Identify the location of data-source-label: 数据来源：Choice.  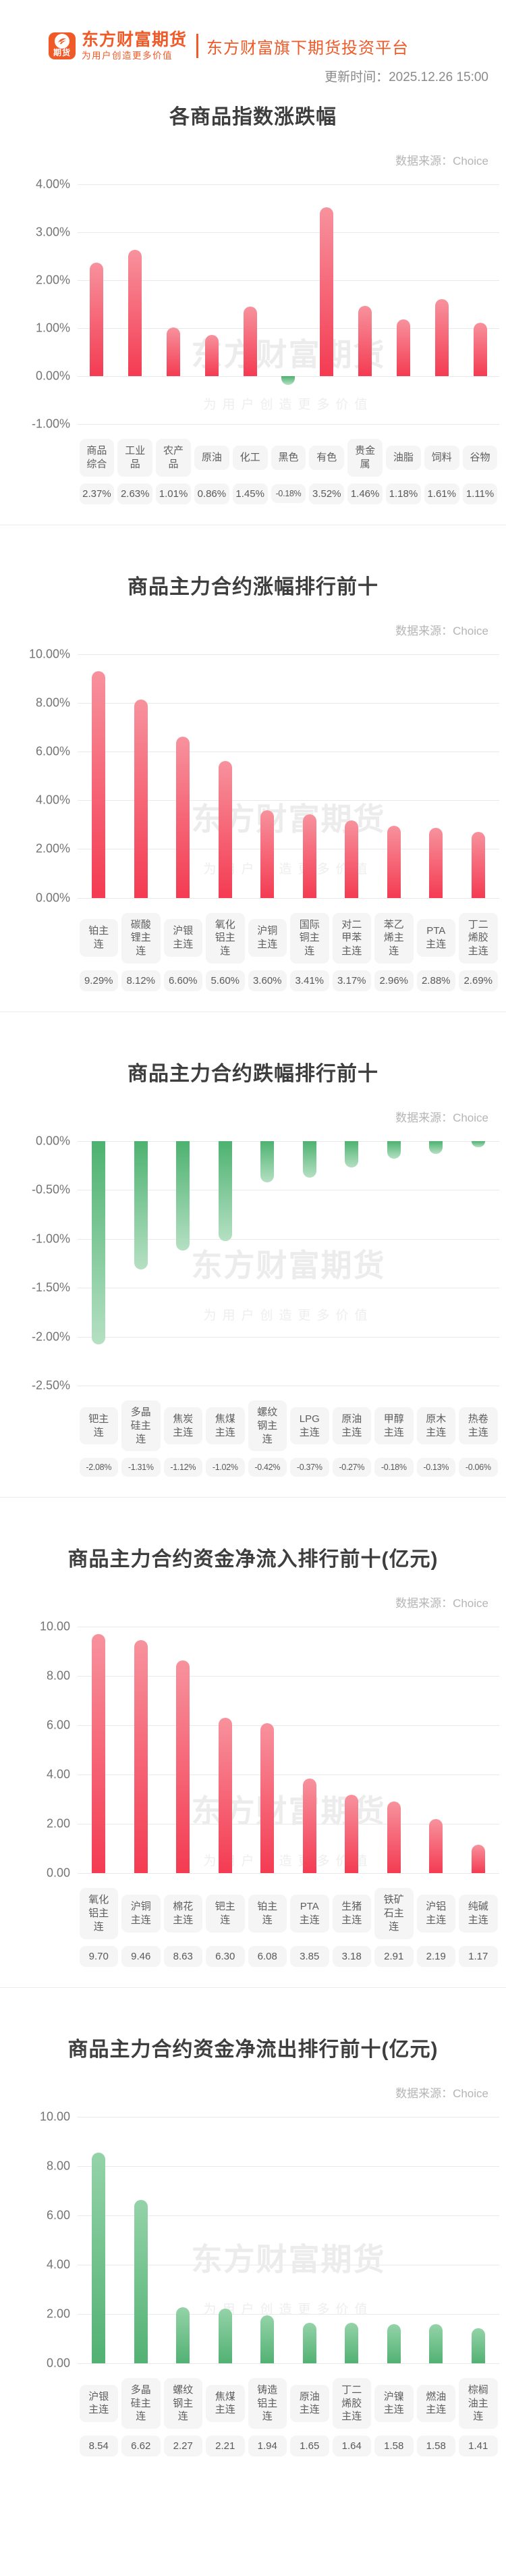
(442, 161).